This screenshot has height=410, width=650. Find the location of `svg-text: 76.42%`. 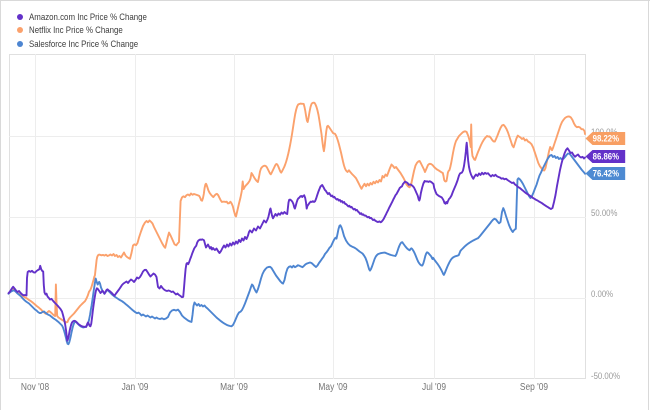

svg-text: 76.42% is located at coordinates (606, 174).